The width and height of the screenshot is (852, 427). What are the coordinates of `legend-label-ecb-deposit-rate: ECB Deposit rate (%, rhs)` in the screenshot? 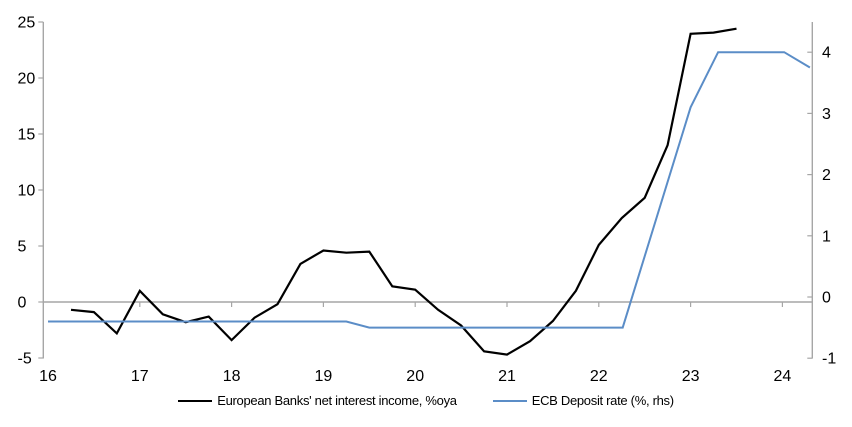 It's located at (602, 400).